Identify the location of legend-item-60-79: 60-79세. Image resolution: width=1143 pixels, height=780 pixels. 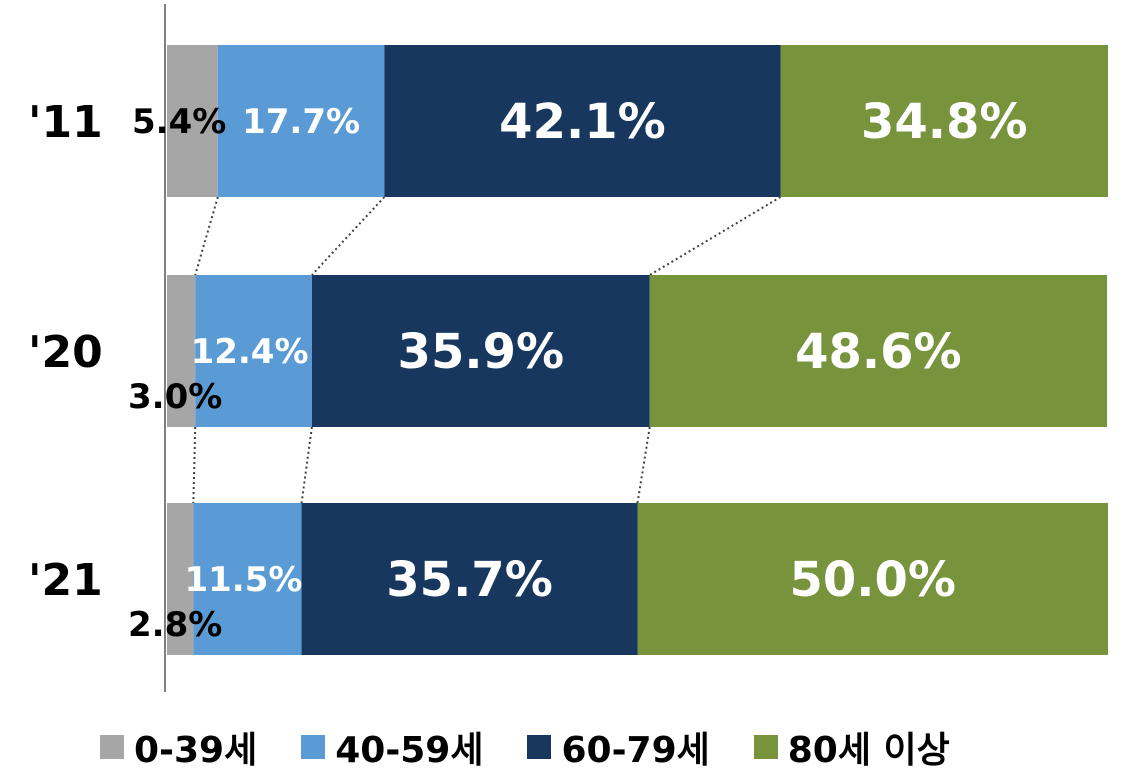
(618, 747).